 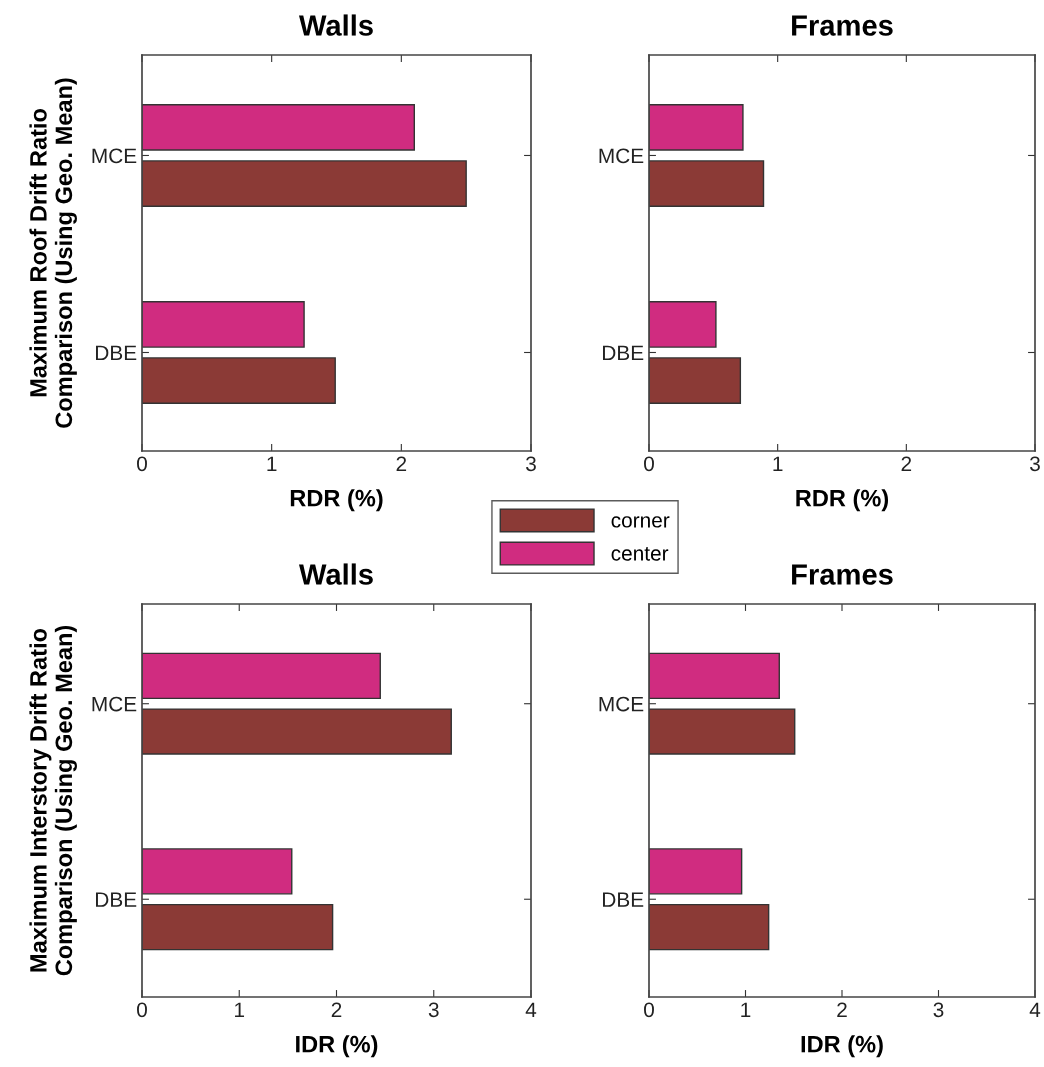 What do you see at coordinates (640, 522) in the screenshot?
I see `legend-label: corner` at bounding box center [640, 522].